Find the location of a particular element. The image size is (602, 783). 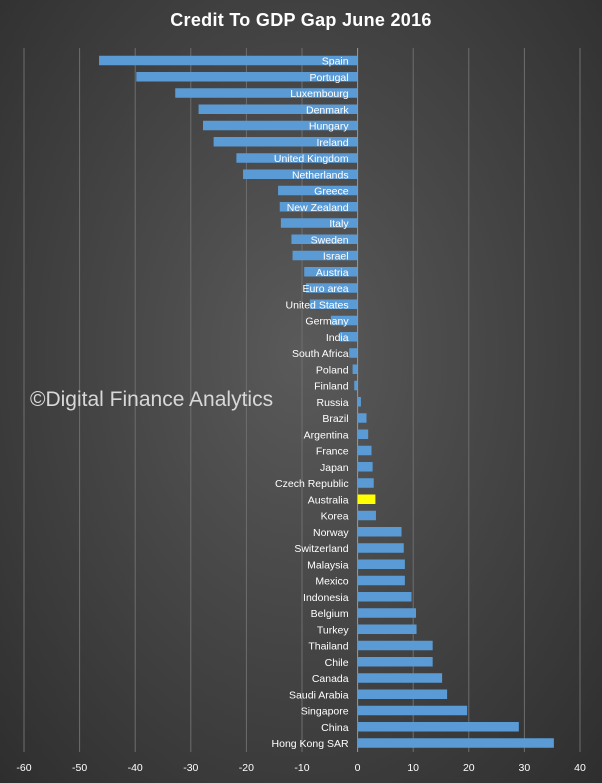

category-label: Hungary is located at coordinates (329, 127).